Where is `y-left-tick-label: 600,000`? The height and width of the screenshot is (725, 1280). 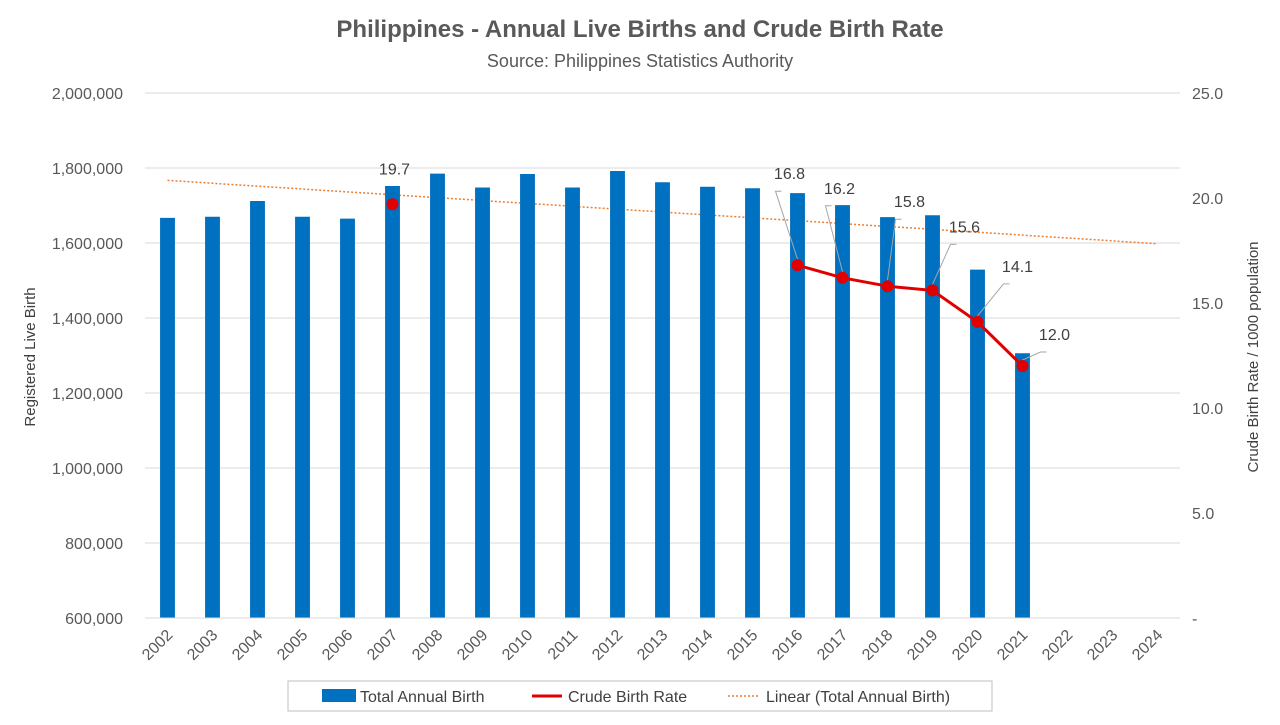
y-left-tick-label: 600,000 is located at coordinates (94, 619).